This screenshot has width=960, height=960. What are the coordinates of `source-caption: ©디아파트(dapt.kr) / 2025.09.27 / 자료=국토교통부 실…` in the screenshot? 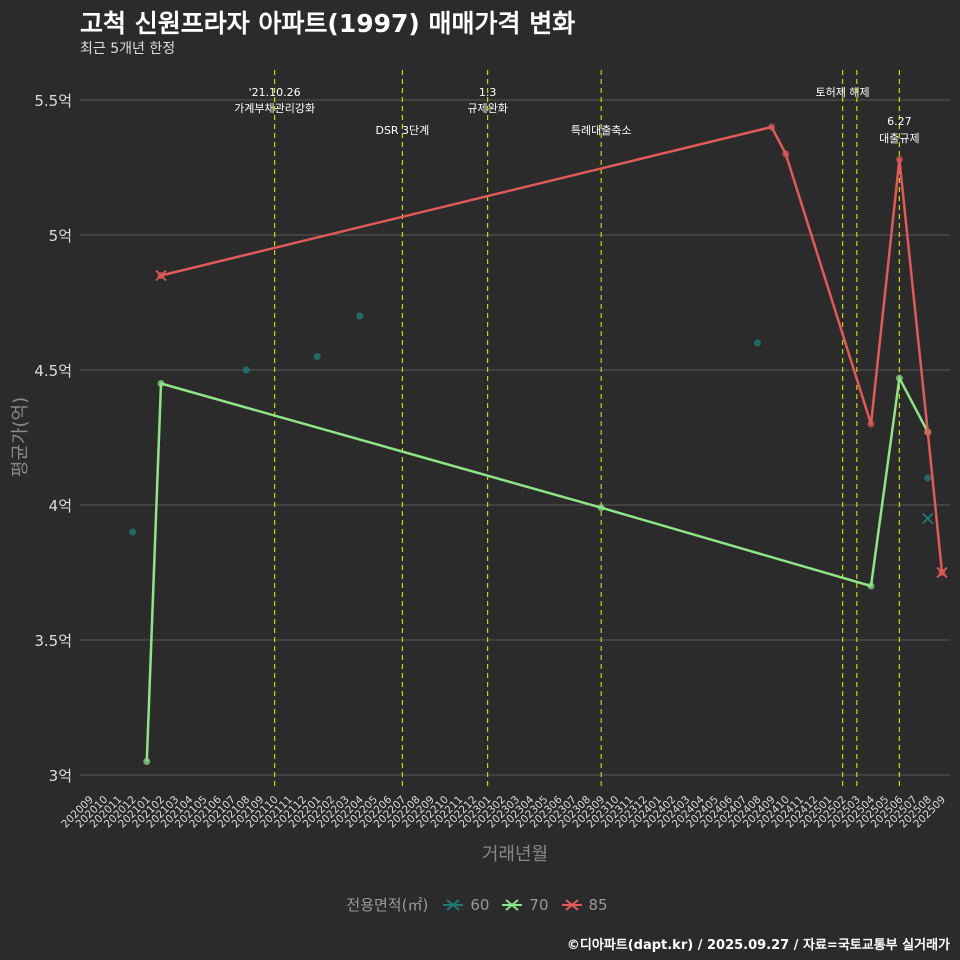 It's located at (758, 945).